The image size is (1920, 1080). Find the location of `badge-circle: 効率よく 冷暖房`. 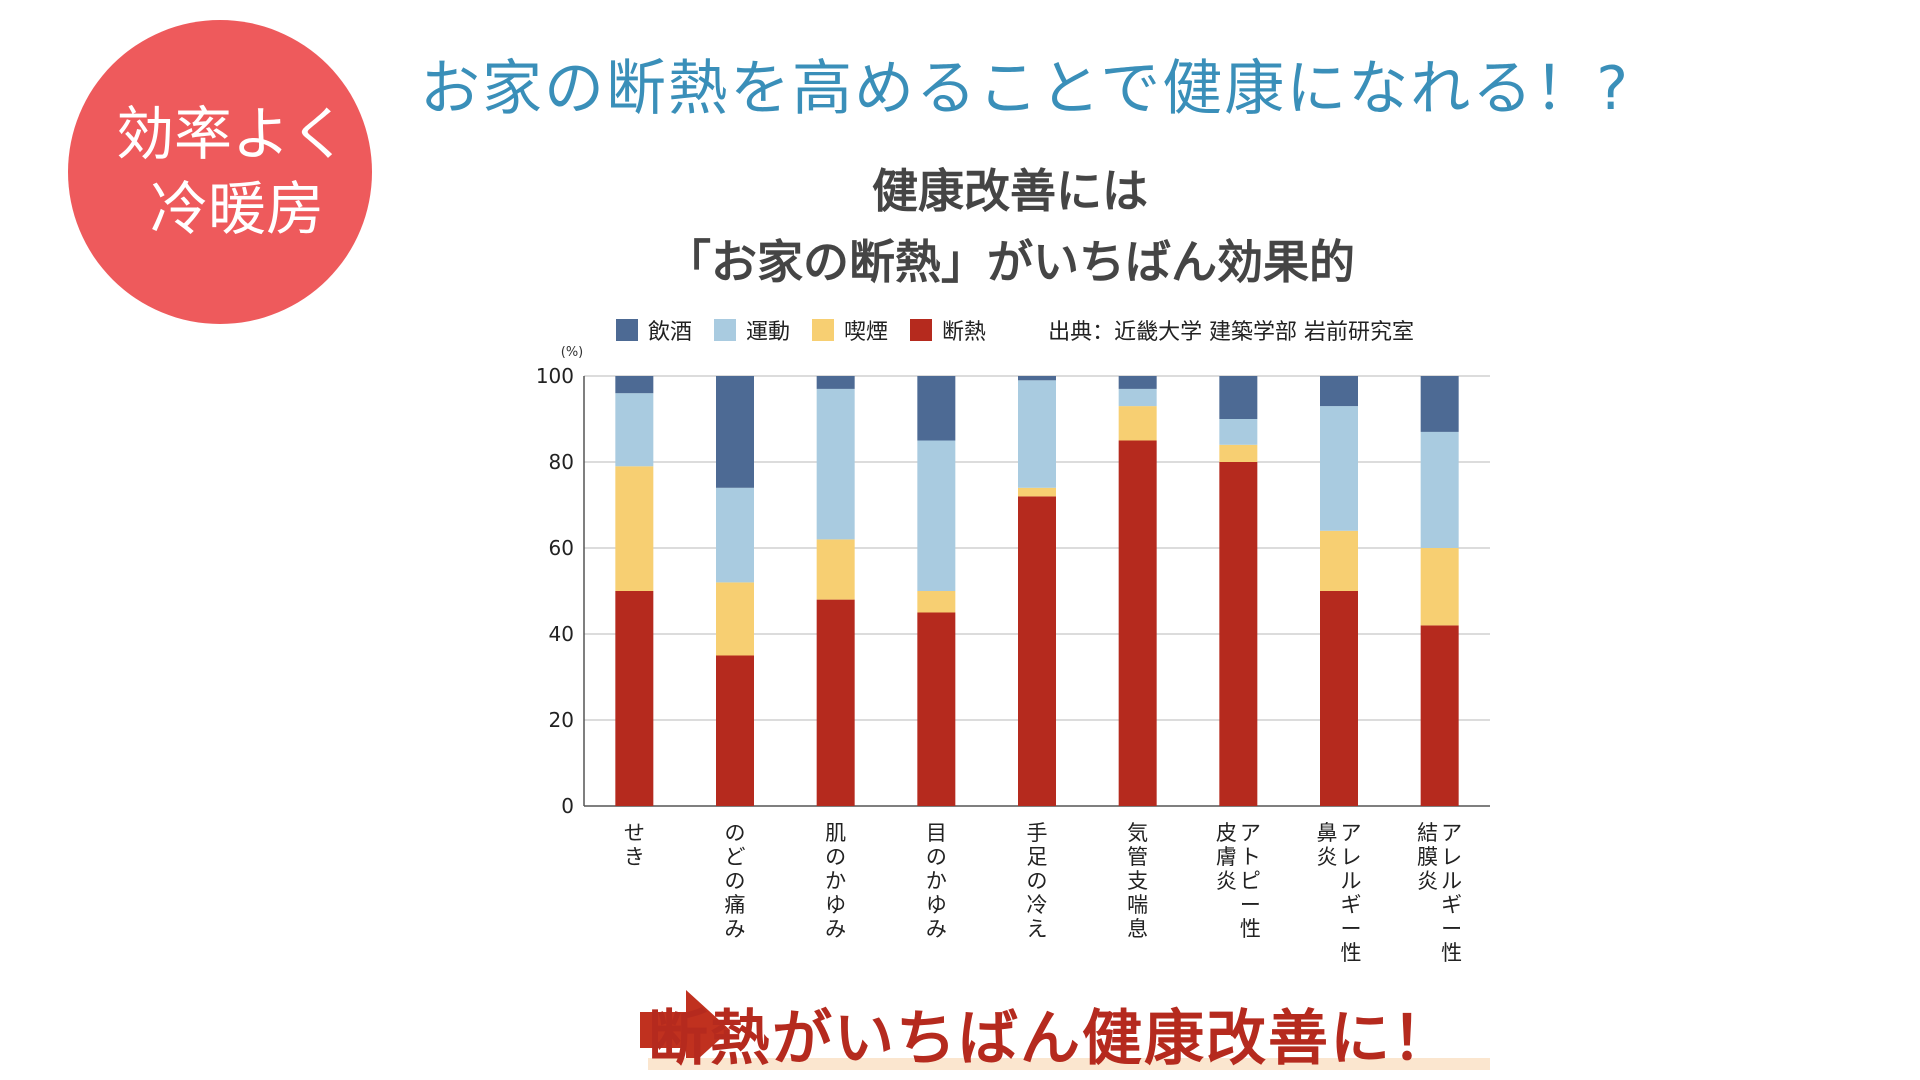

badge-circle: 効率よく 冷暖房 is located at coordinates (220, 172).